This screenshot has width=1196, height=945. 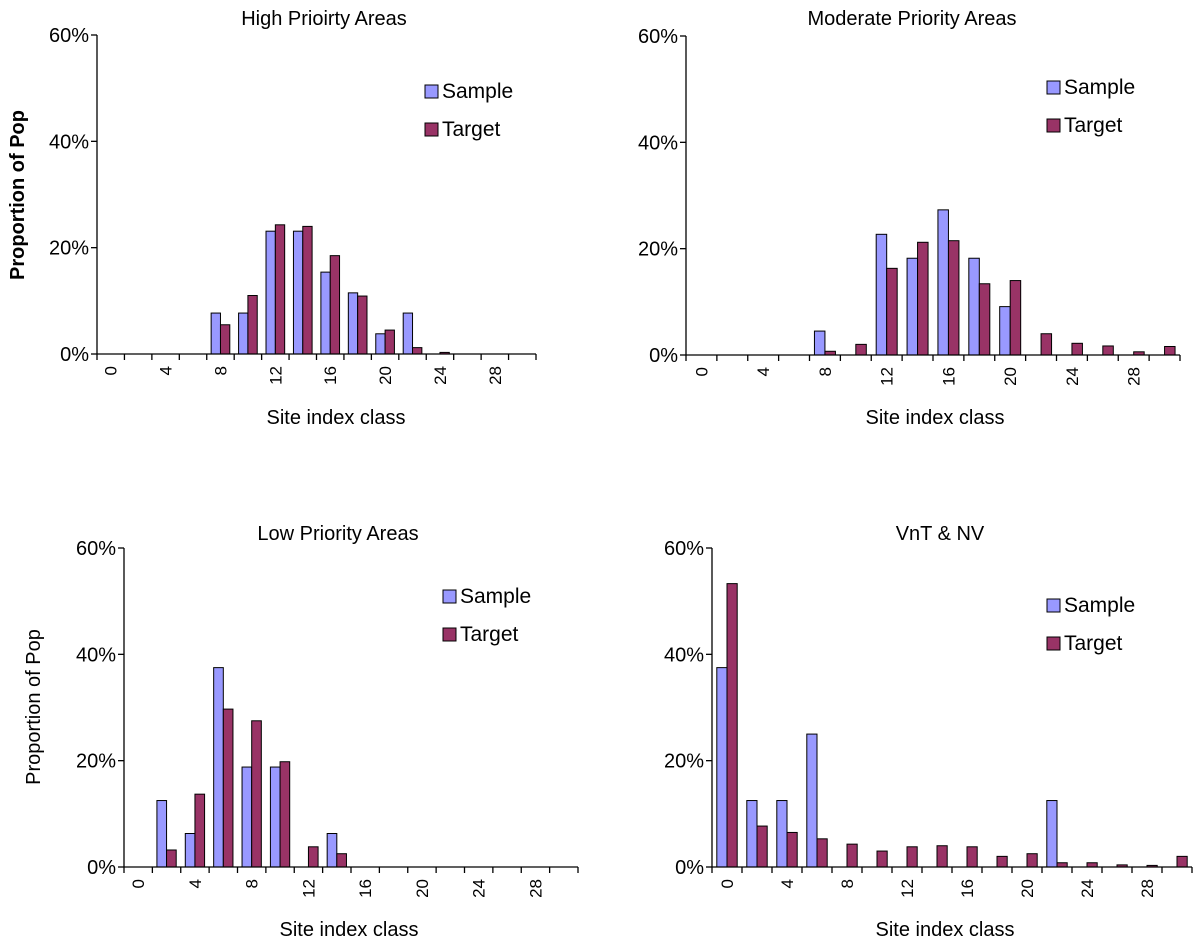 I want to click on y-tick-label: 0%, so click(x=663, y=356).